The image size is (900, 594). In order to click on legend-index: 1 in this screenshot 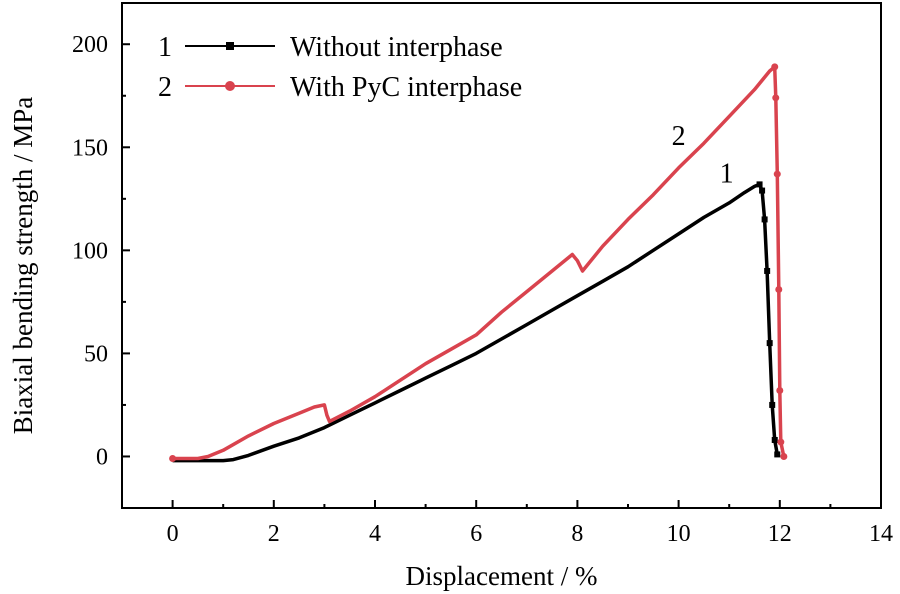, I will do `click(165, 47)`.